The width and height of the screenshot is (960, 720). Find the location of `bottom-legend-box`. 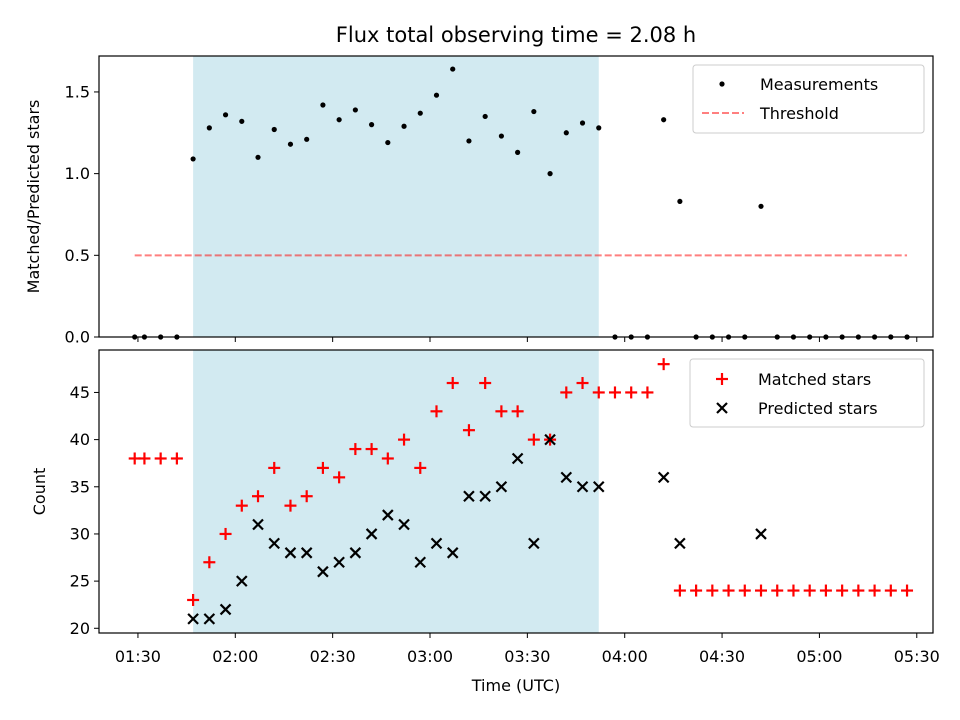

bottom-legend-box is located at coordinates (807, 393).